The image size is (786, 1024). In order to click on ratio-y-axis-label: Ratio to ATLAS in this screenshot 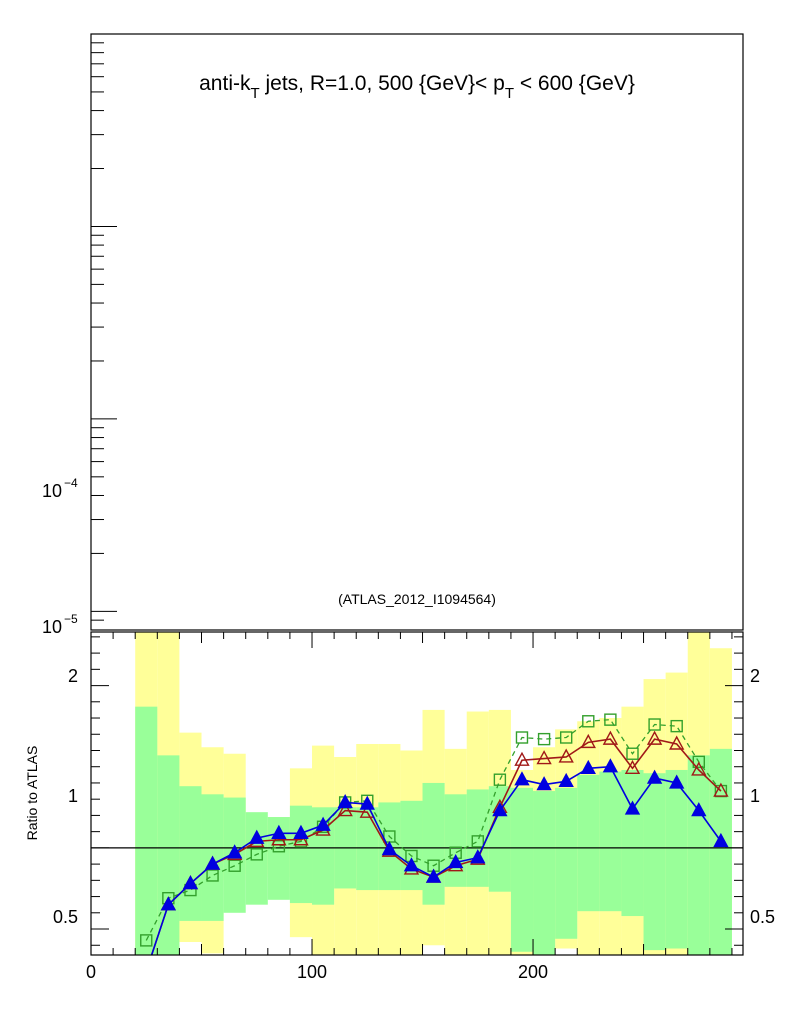, I will do `click(32, 793)`.